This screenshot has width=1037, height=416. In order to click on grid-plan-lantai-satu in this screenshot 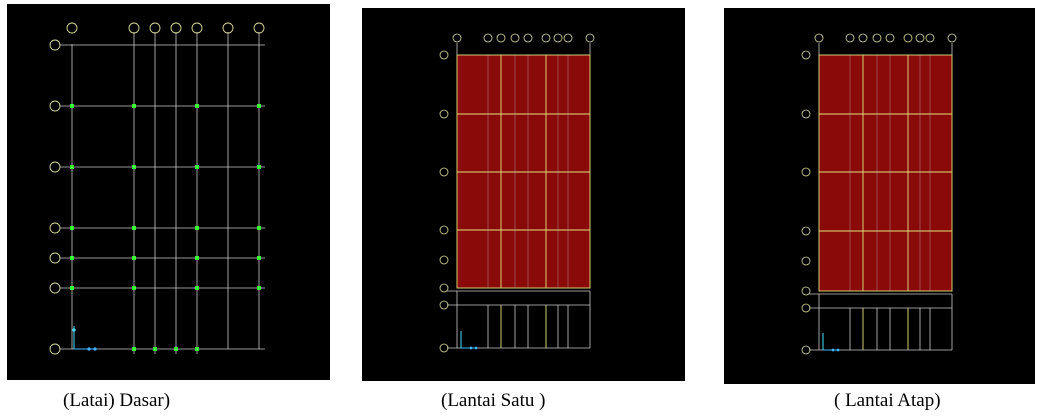, I will do `click(517, 193)`.